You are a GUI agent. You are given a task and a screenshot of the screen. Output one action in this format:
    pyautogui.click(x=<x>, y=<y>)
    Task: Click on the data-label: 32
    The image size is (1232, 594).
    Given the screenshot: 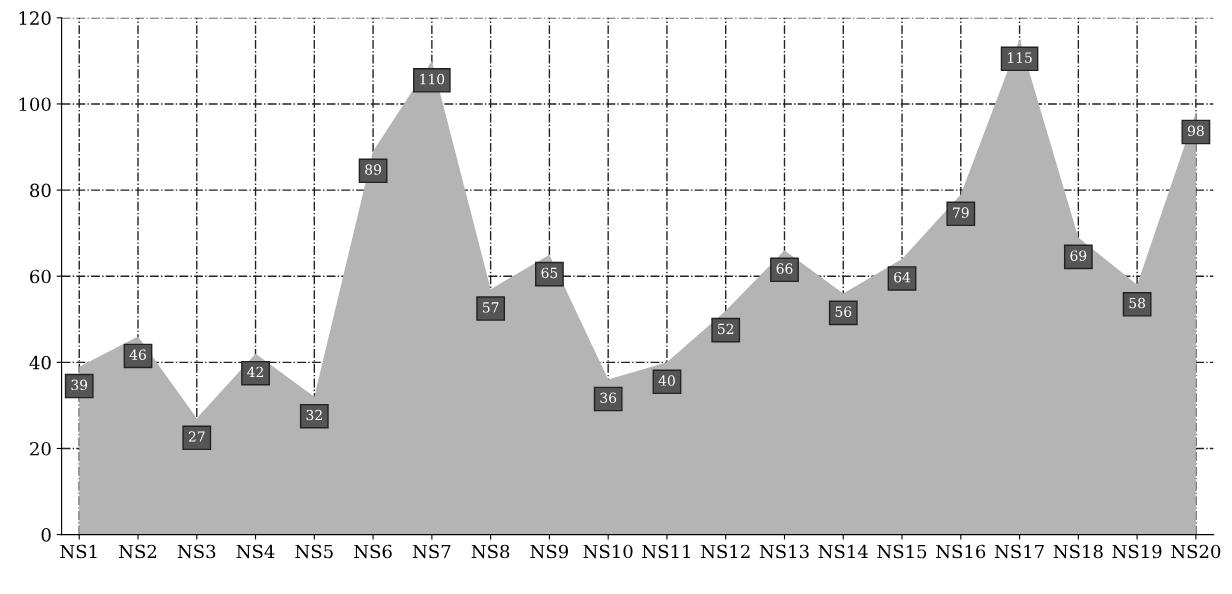 What is the action you would take?
    pyautogui.click(x=314, y=415)
    